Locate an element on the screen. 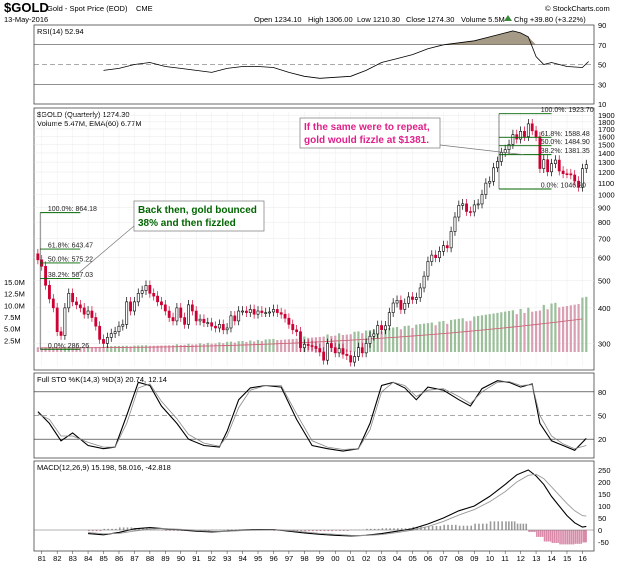 Image resolution: width=625 pixels, height=563 pixels. macd-signal-line is located at coordinates (337, 504).